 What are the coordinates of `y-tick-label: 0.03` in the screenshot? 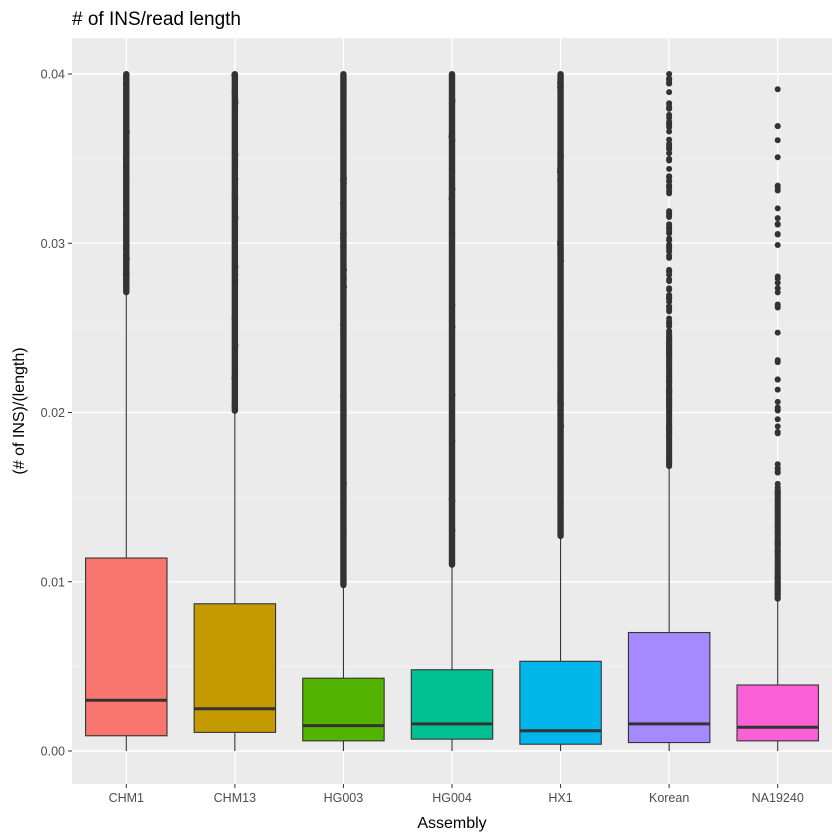 It's located at (53, 244).